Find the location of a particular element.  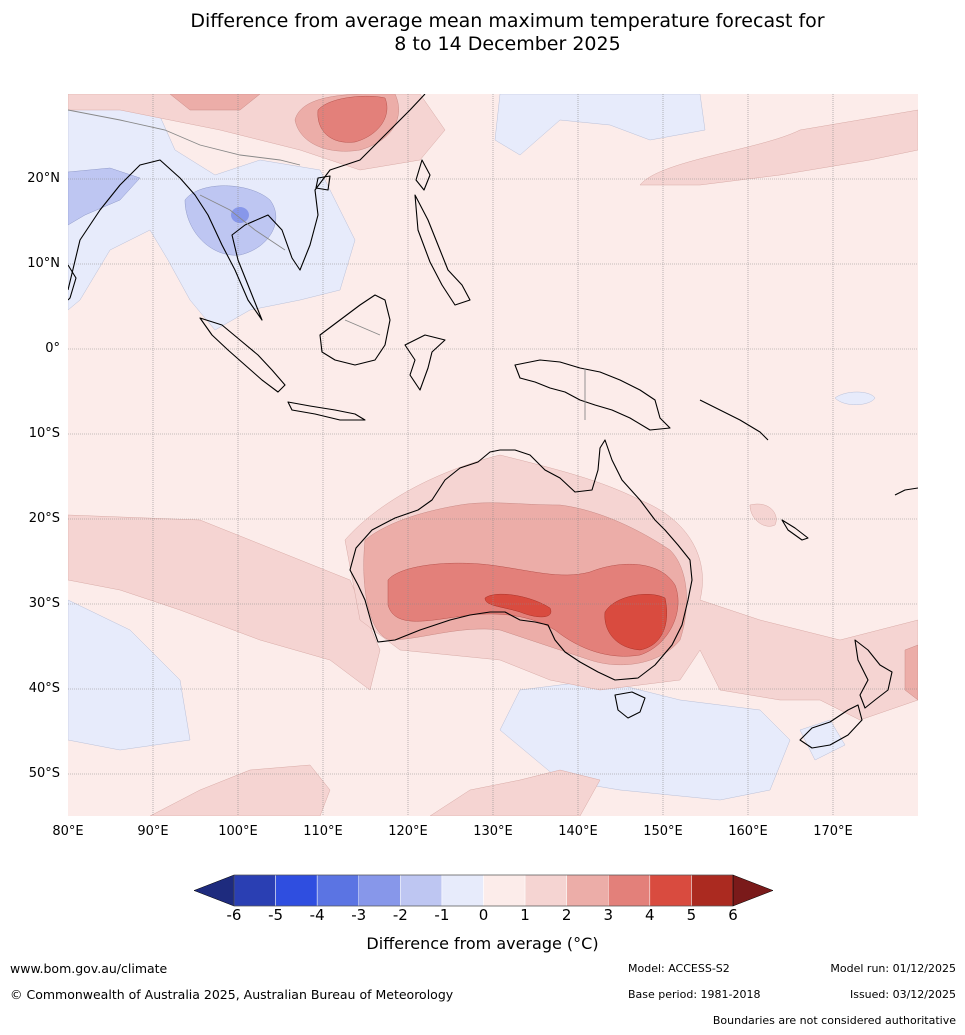

title-line-2: 8 to 14 December 2025 is located at coordinates (507, 44).